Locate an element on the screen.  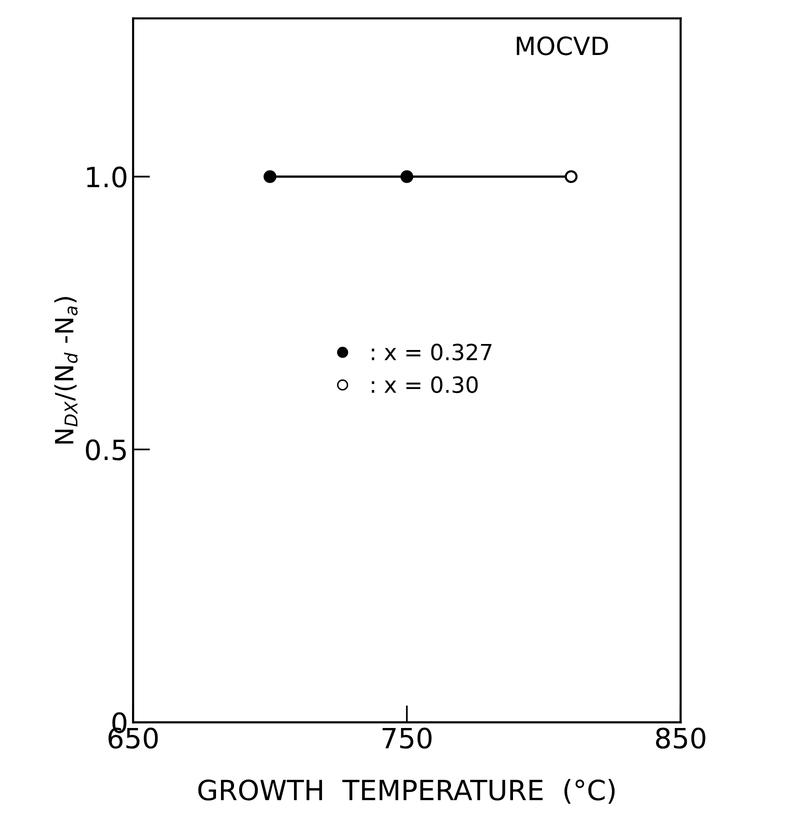
x-axis-title: GROWTH TEMPERATURE (°C) is located at coordinates (406, 791).